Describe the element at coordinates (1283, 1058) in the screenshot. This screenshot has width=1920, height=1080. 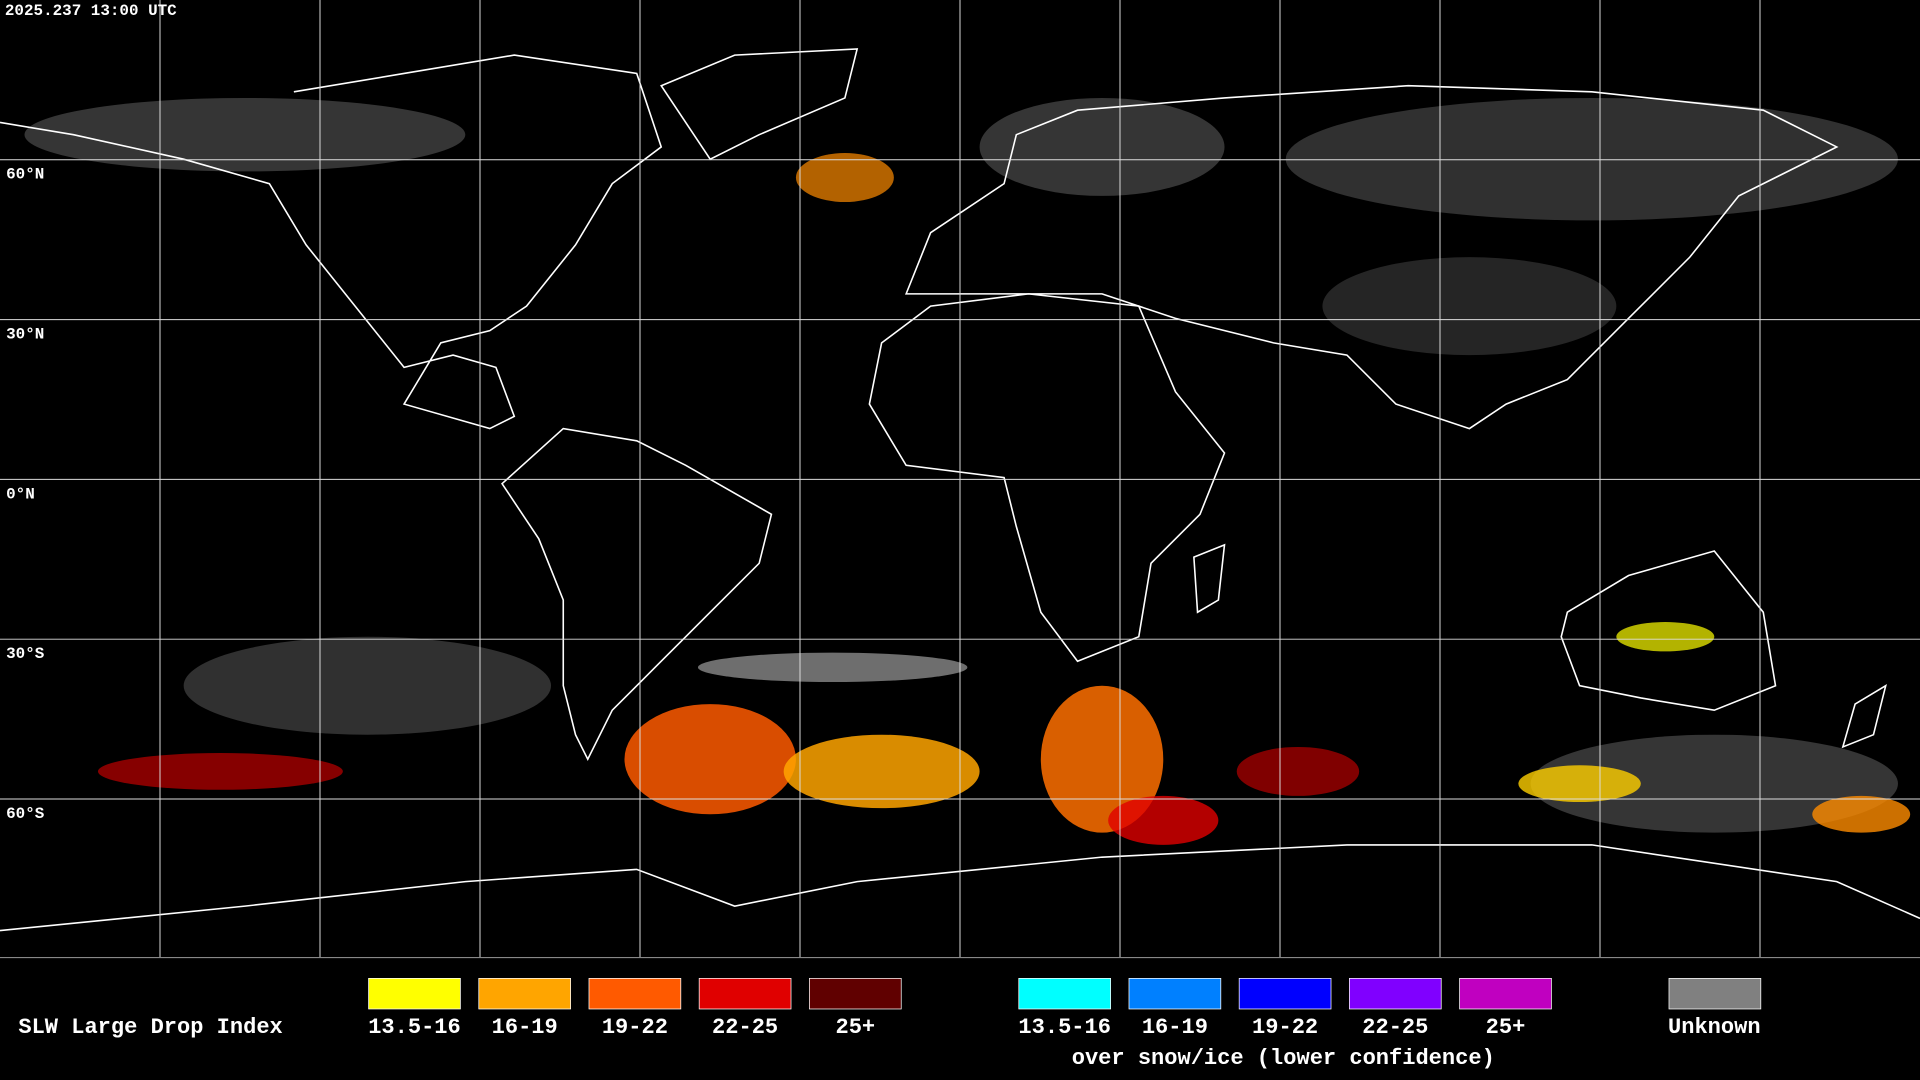
I see `legend-caption: over snow/ice (lower confidence)` at that location.